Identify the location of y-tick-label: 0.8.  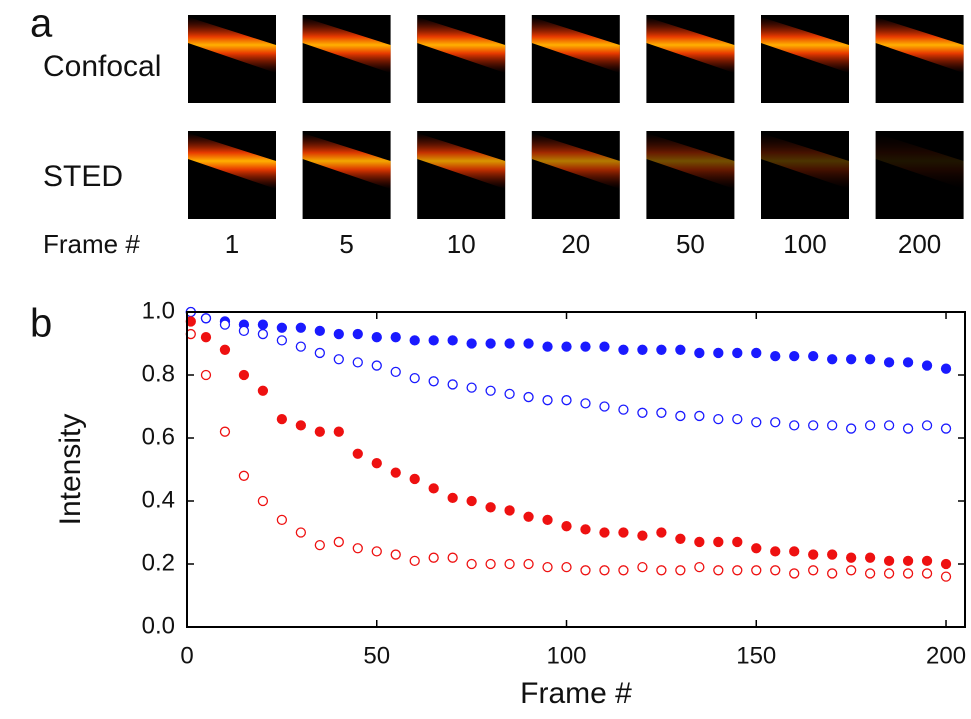
(158, 373).